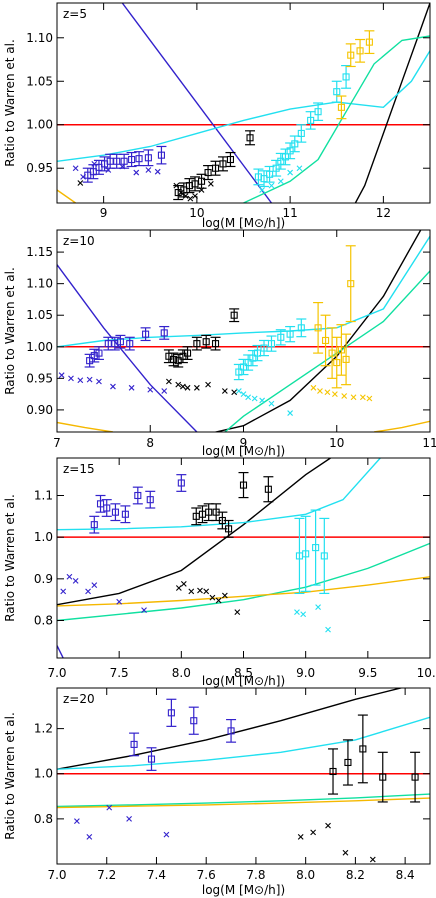  Describe the element at coordinates (43, 496) in the screenshot. I see `y-tick-label: 1.1` at that location.